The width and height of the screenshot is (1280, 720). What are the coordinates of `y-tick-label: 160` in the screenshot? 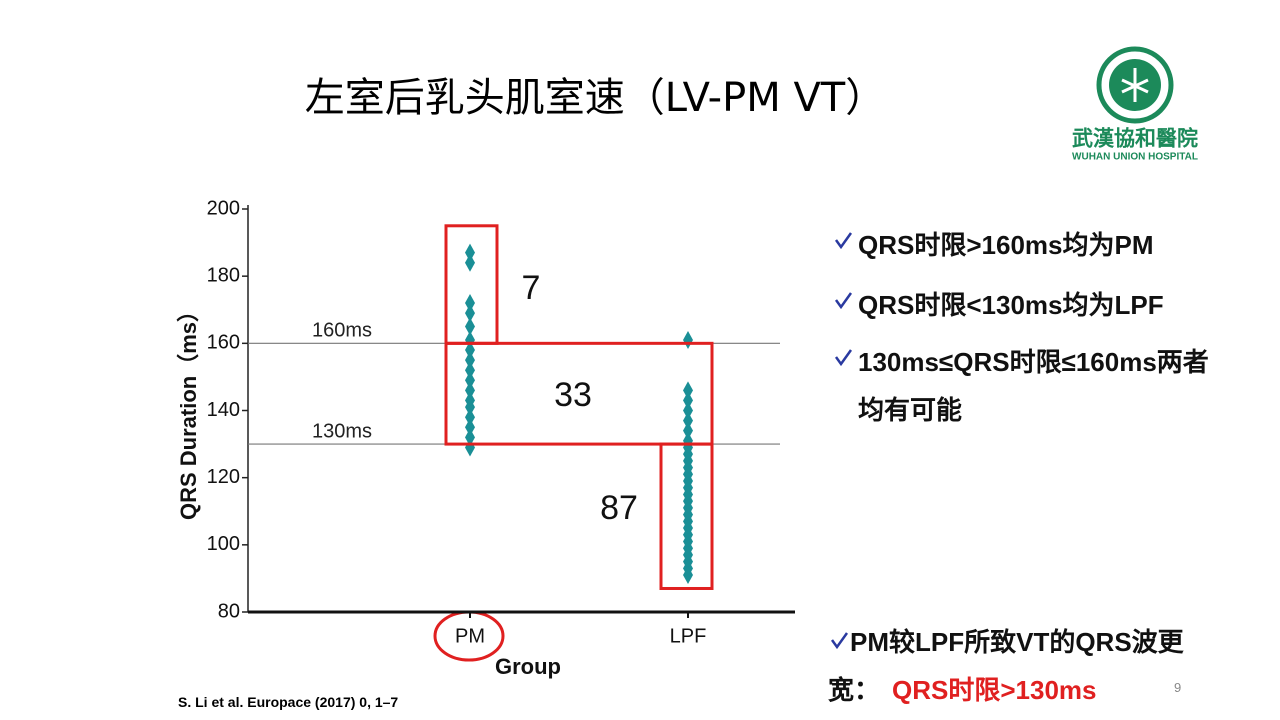 It's located at (223, 343).